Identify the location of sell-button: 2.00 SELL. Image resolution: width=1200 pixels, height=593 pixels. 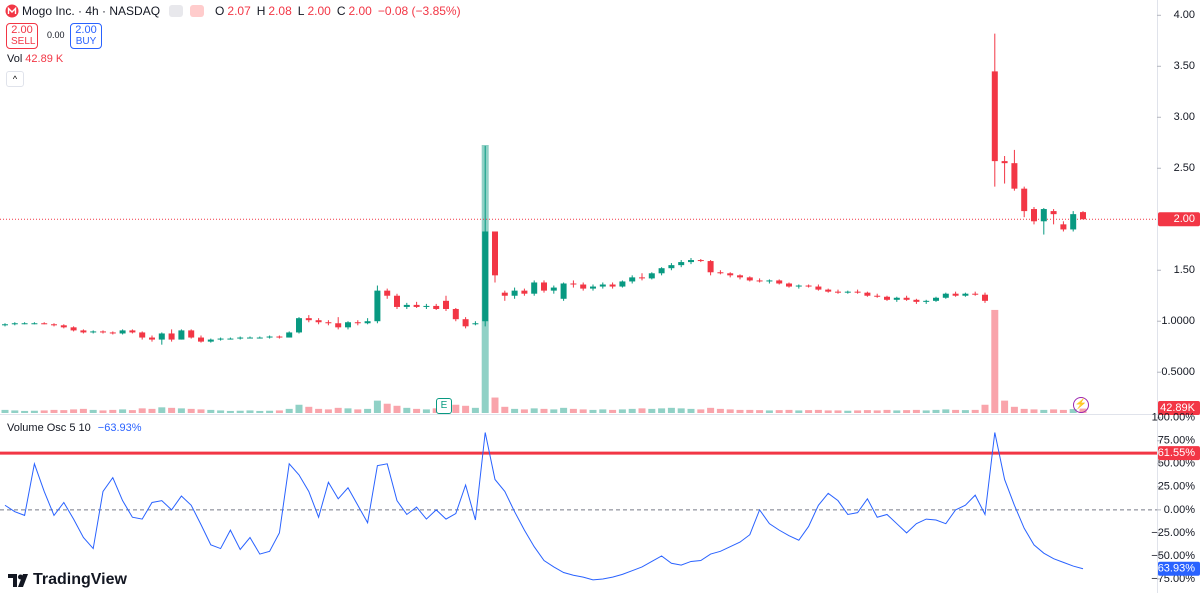
(22, 36).